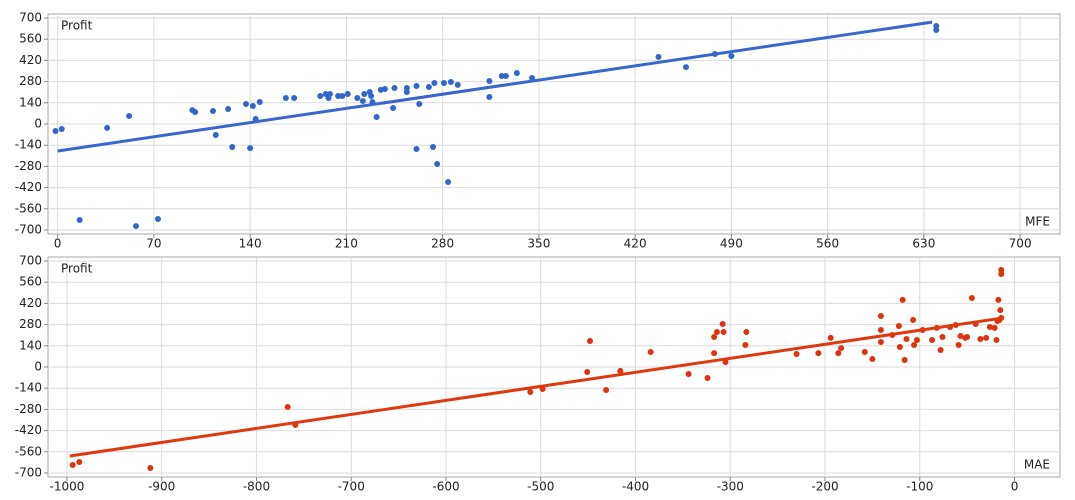 This screenshot has height=500, width=1075. What do you see at coordinates (442, 244) in the screenshot?
I see `x-tick-label: 280` at bounding box center [442, 244].